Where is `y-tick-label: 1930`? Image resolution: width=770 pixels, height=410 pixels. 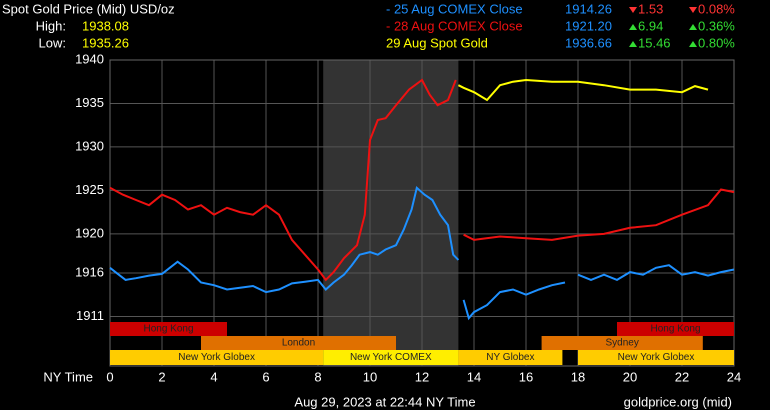 y-tick-label: 1930 is located at coordinates (89, 145).